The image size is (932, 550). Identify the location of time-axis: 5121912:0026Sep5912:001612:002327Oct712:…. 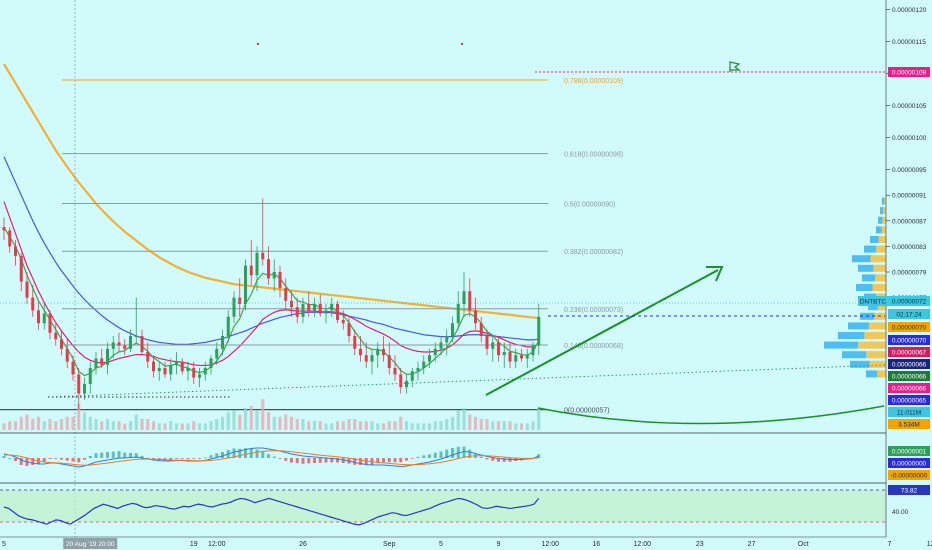
(466, 542).